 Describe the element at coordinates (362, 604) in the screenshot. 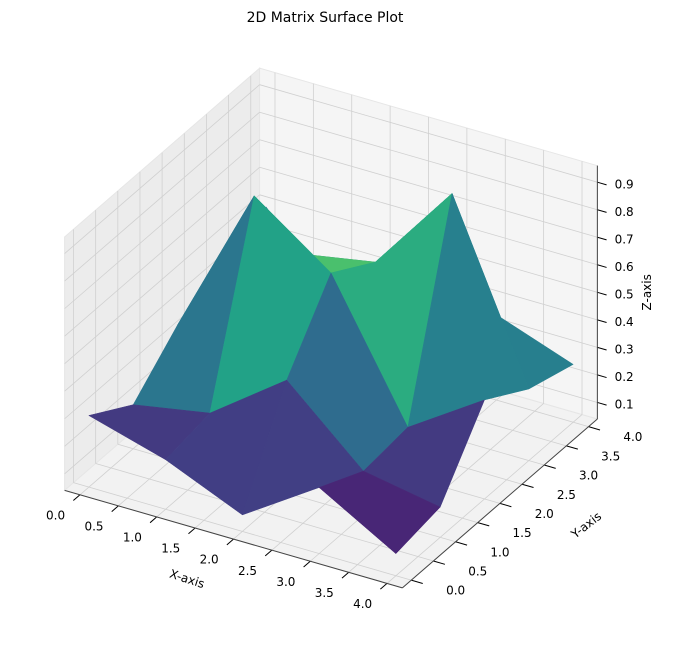

I see `x-tick-label: 4.0` at that location.